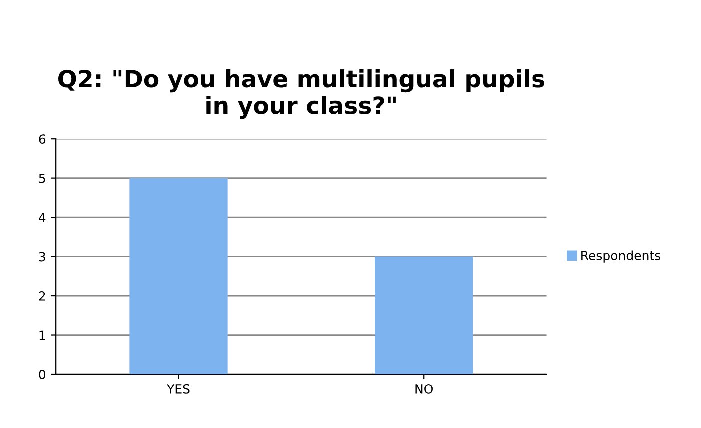 This screenshot has width=701, height=428. Describe the element at coordinates (42, 217) in the screenshot. I see `y-tick-label: 4` at that location.